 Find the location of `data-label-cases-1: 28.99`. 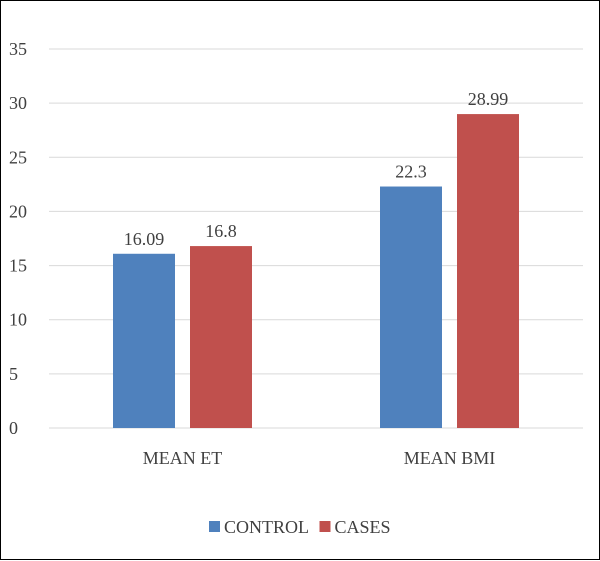

data-label-cases-1: 28.99 is located at coordinates (488, 99).